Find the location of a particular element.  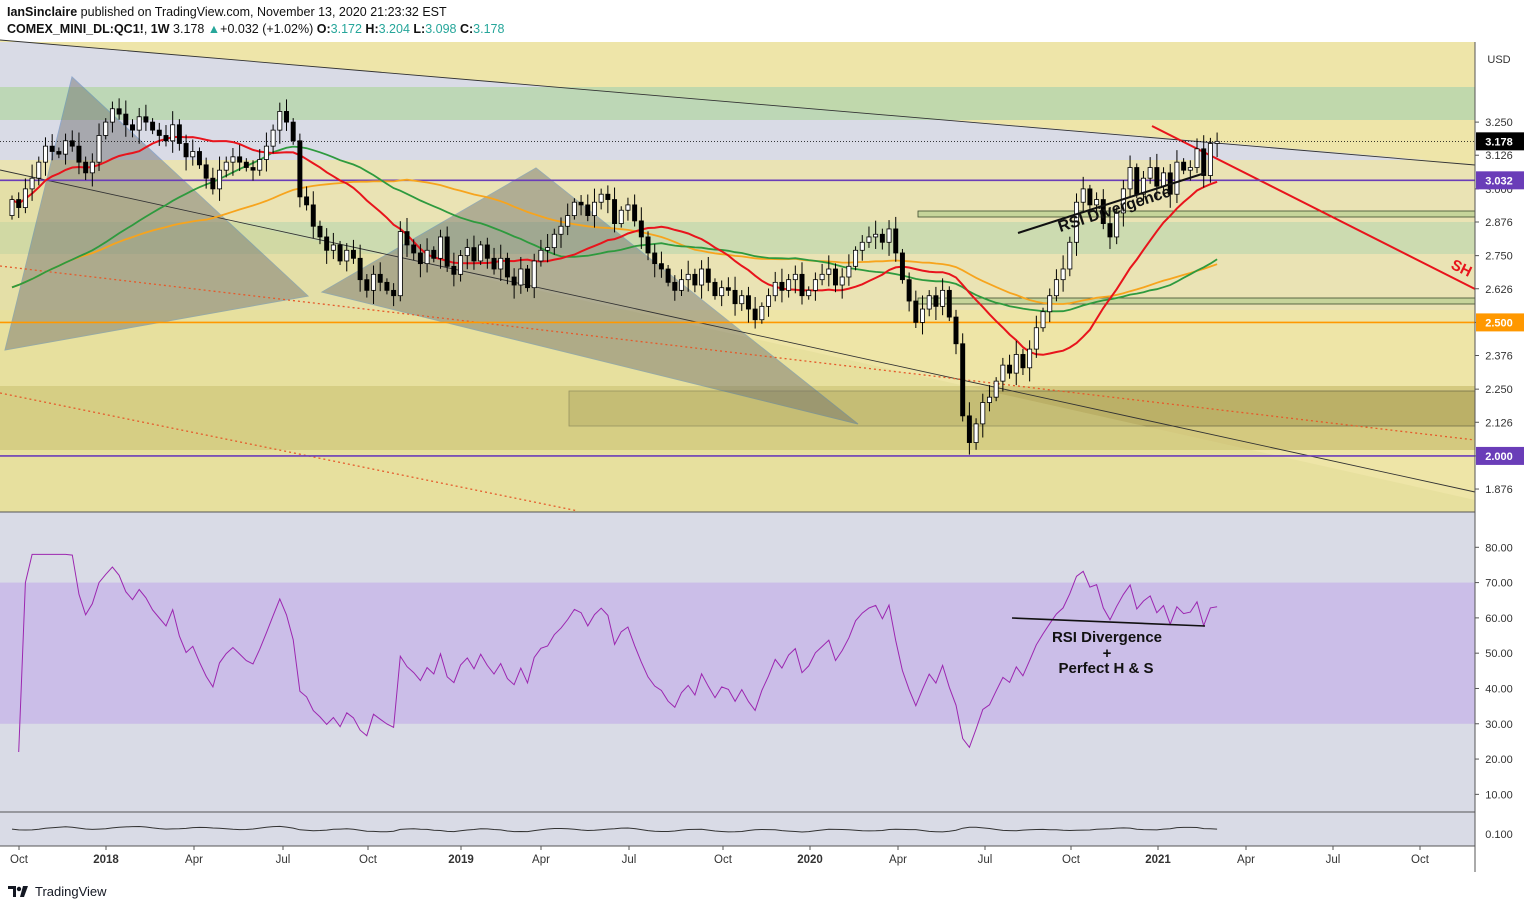

interval: 1W is located at coordinates (160, 29).